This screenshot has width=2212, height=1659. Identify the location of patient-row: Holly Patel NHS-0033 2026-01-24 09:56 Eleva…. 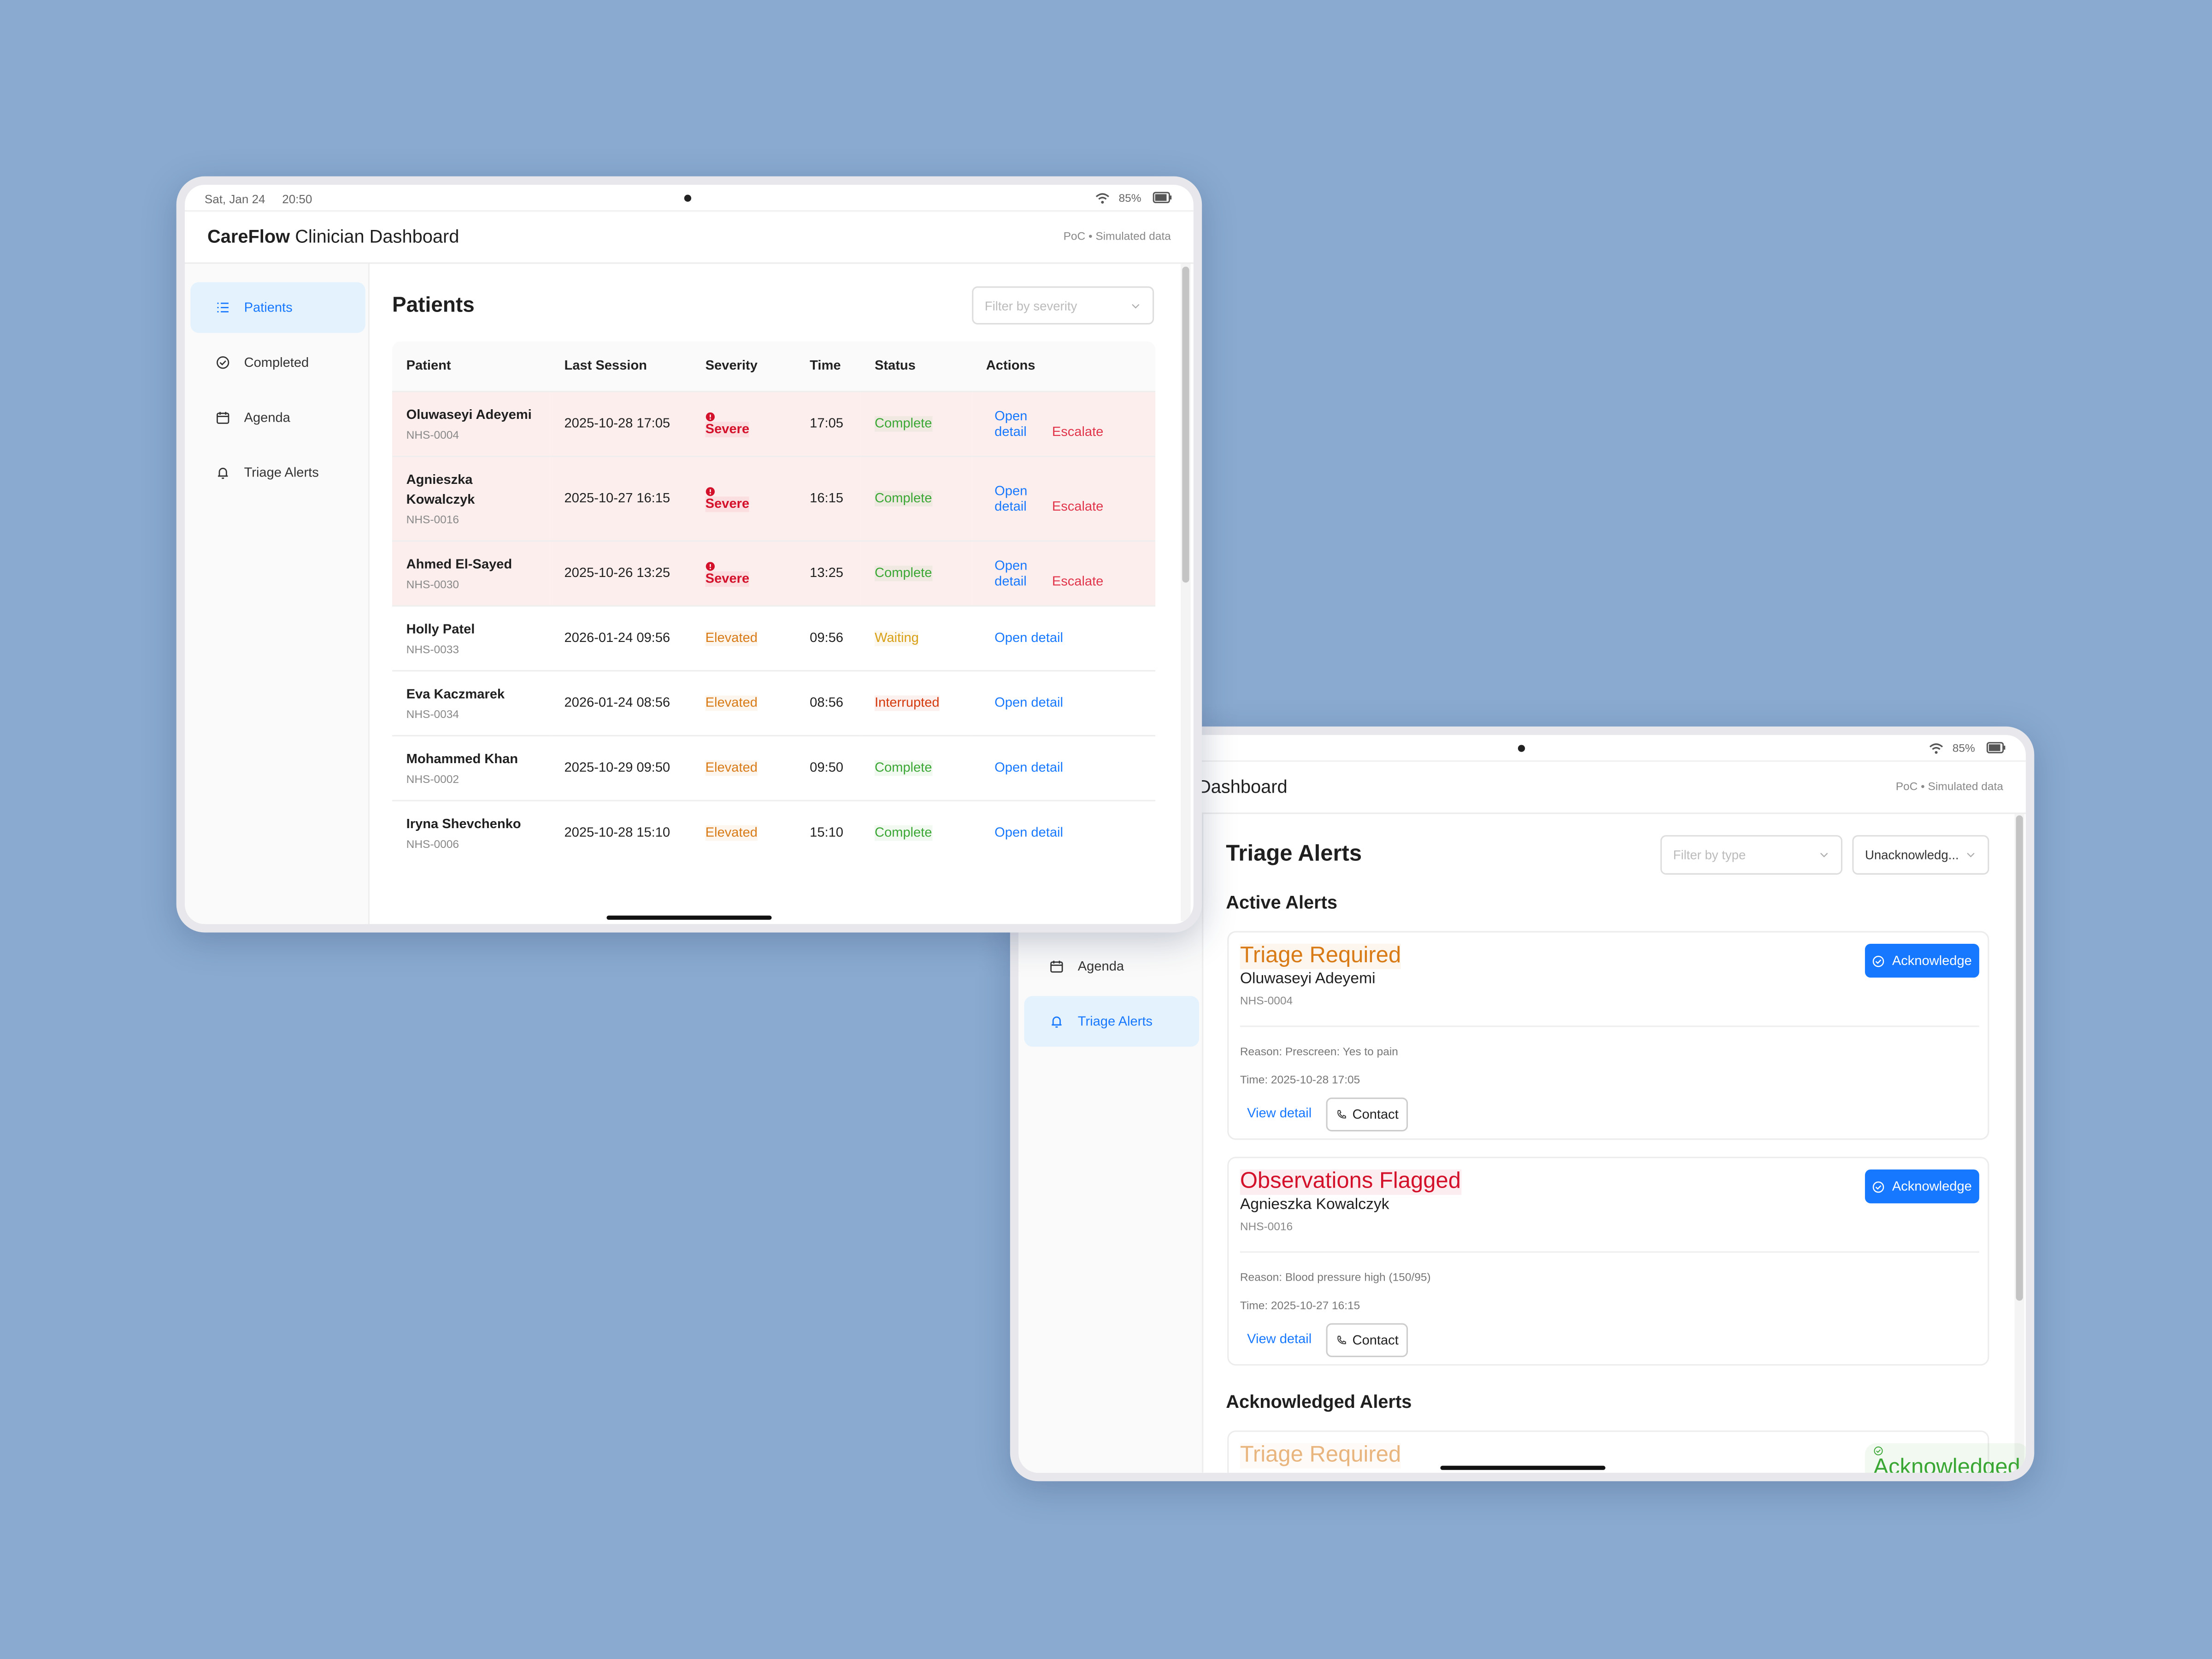
(774, 638).